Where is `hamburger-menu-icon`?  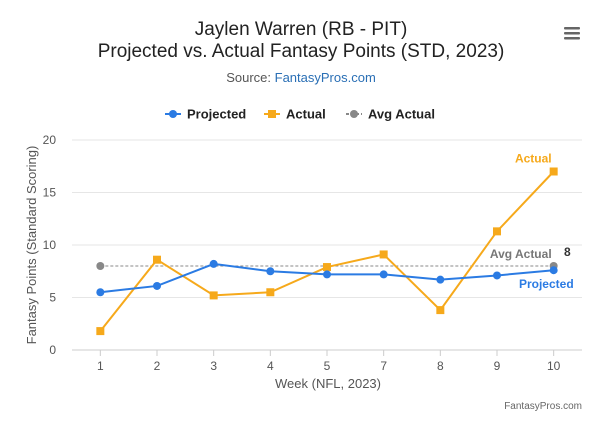 hamburger-menu-icon is located at coordinates (571, 33).